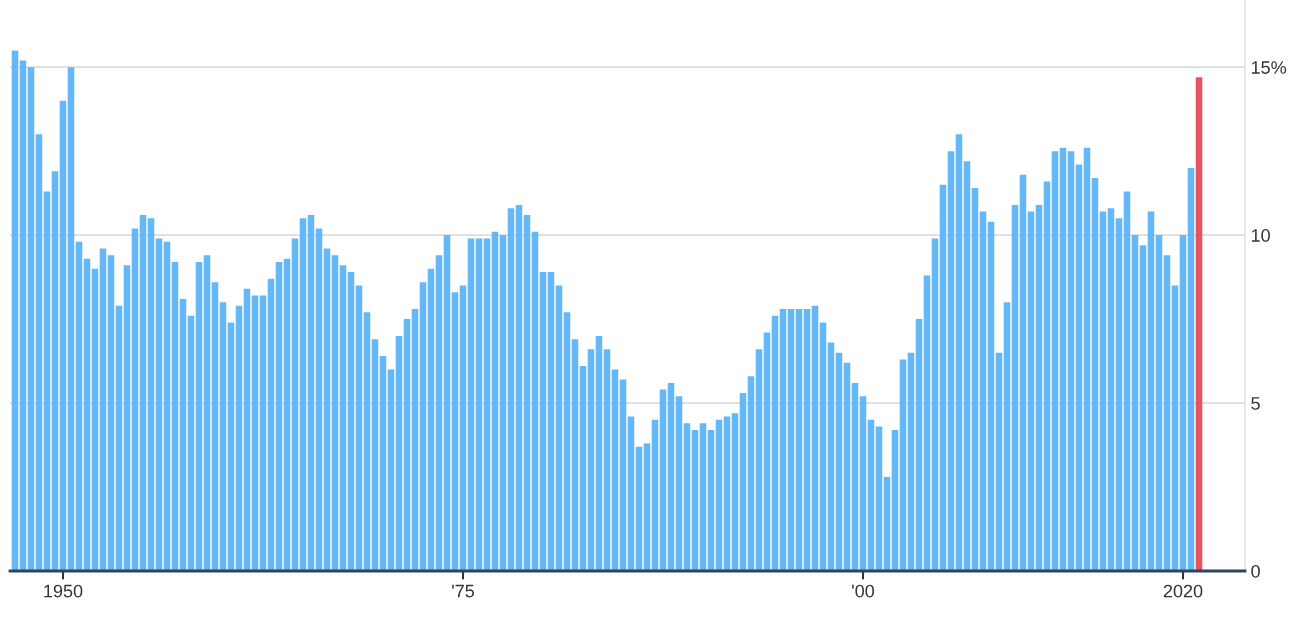 This screenshot has height=628, width=1290. I want to click on x-tick-label: 1950, so click(63, 591).